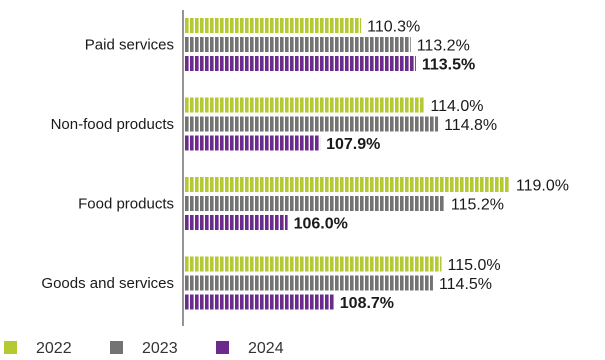 Image resolution: width=605 pixels, height=360 pixels. I want to click on value-label: 110.3%, so click(393, 27).